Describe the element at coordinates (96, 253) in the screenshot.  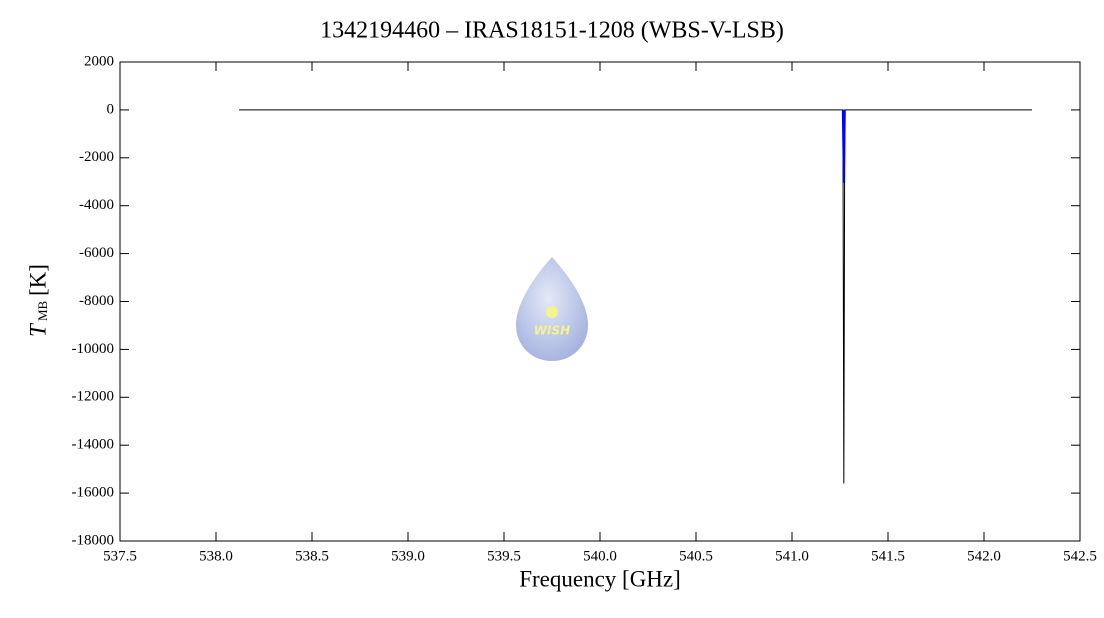
I see `y-tick-label: -6000` at that location.